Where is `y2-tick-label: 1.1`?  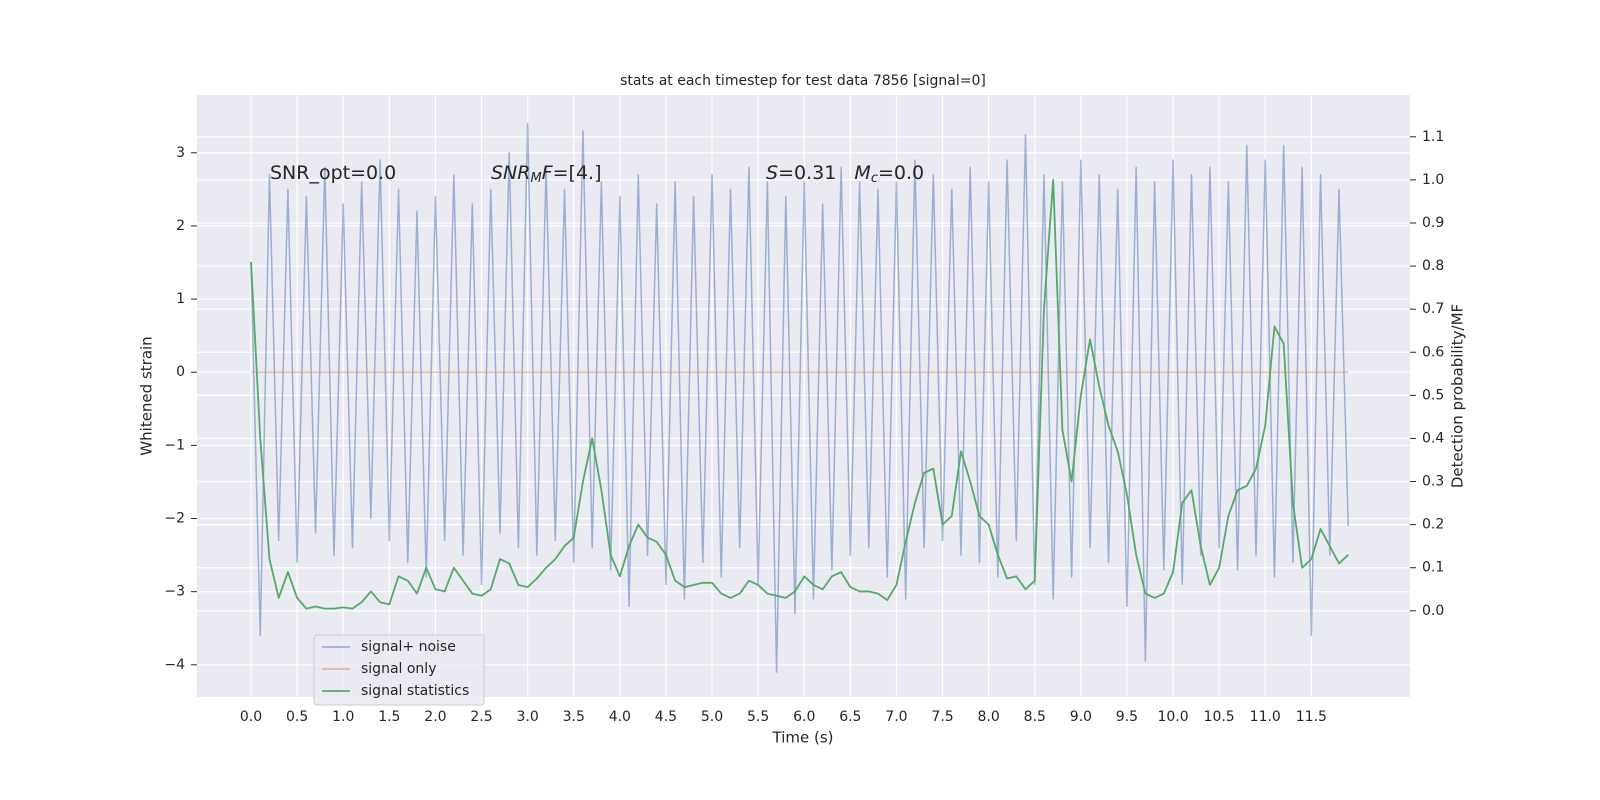 y2-tick-label: 1.1 is located at coordinates (1433, 137).